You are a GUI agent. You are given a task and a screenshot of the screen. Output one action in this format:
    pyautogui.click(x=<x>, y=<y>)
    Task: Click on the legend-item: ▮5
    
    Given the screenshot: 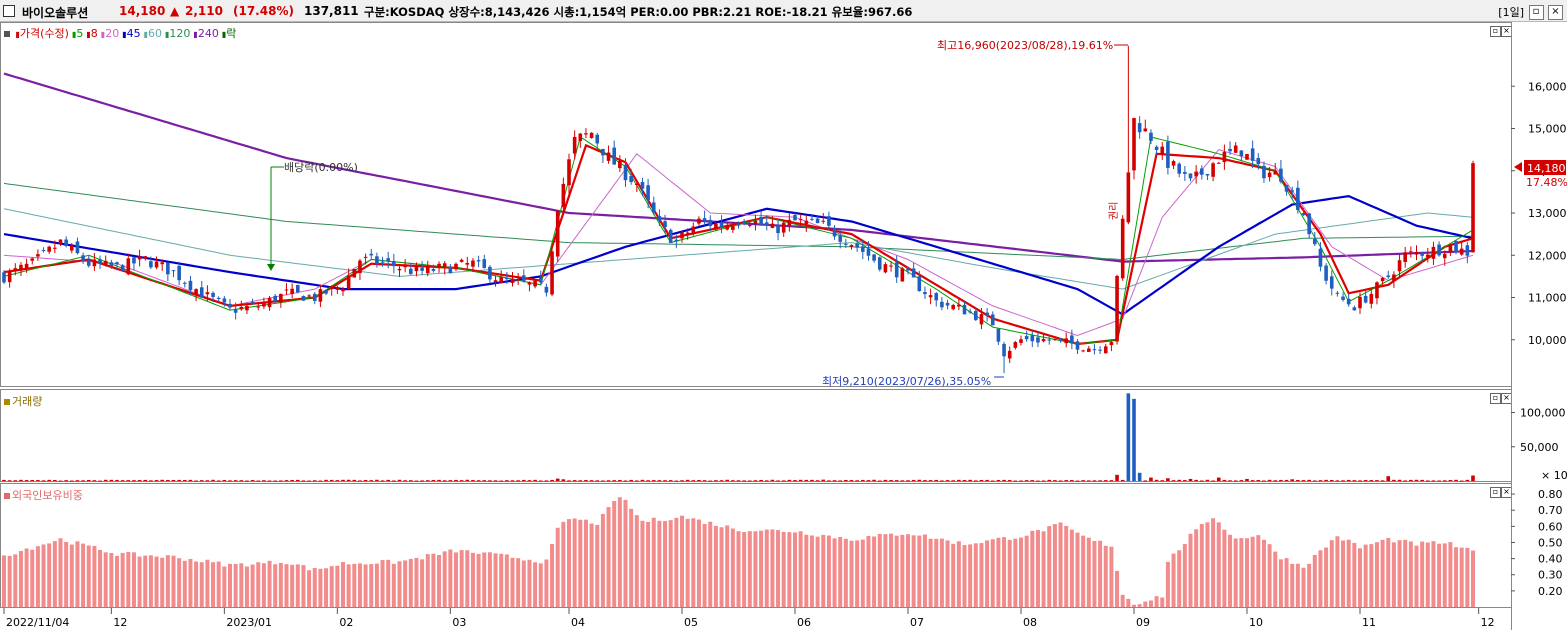 What is the action you would take?
    pyautogui.click(x=77, y=33)
    